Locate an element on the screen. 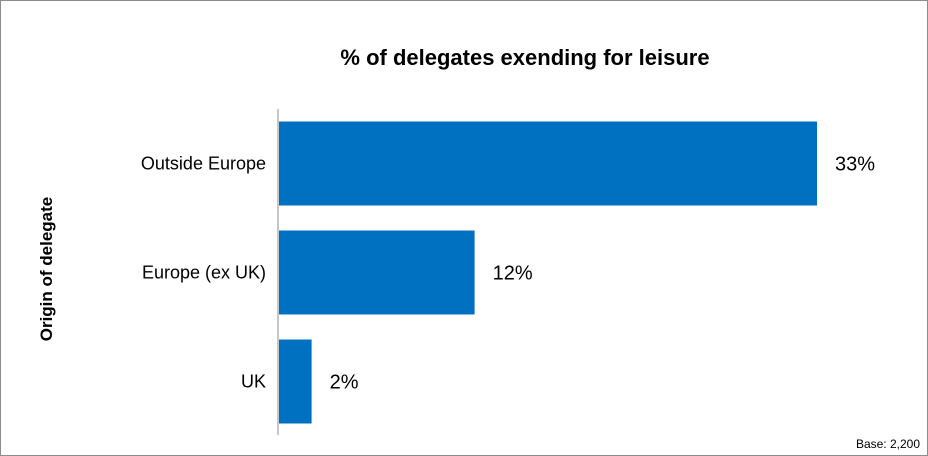  value-label-1: 12% is located at coordinates (513, 274).